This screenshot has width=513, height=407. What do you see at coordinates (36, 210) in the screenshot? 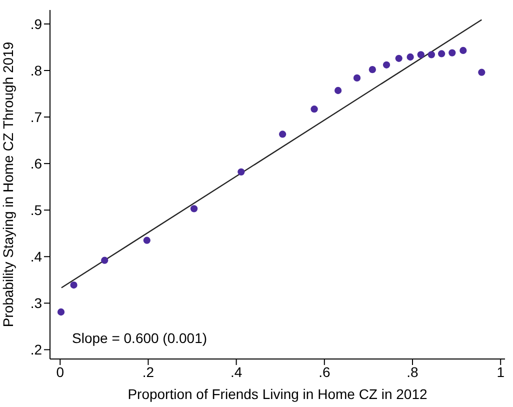
I see `y-tick-label: .5` at bounding box center [36, 210].